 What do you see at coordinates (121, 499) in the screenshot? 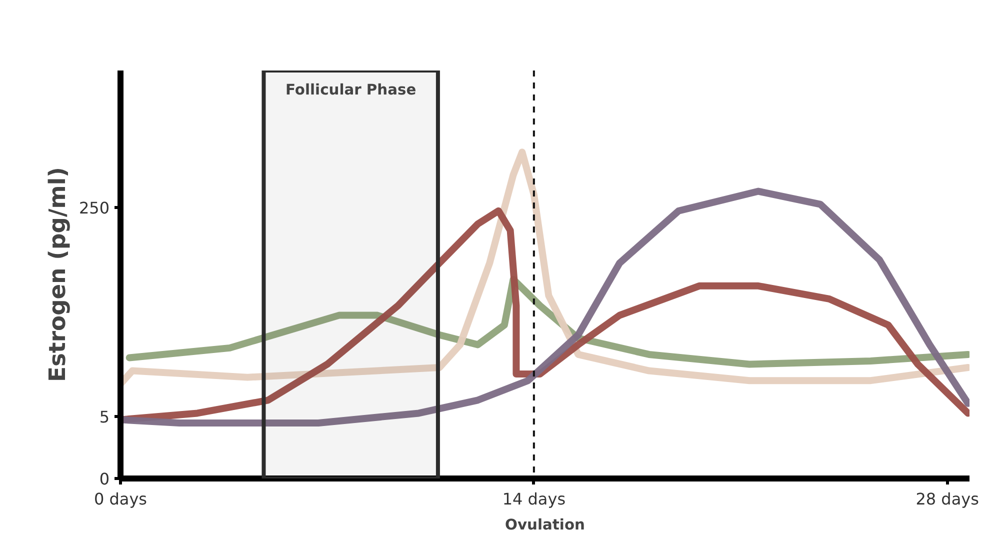
I see `x-tick-label: 0 days` at bounding box center [121, 499].